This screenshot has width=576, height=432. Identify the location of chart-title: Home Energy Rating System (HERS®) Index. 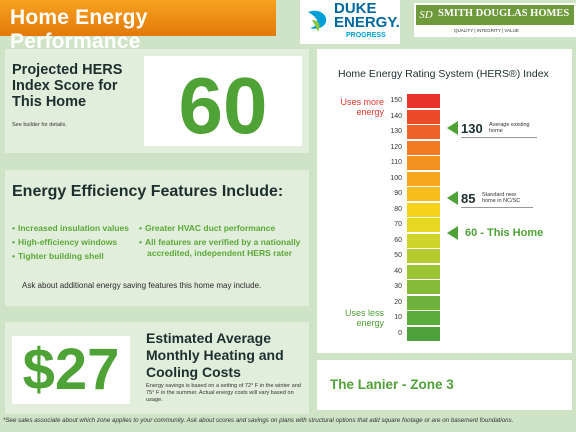
(443, 74).